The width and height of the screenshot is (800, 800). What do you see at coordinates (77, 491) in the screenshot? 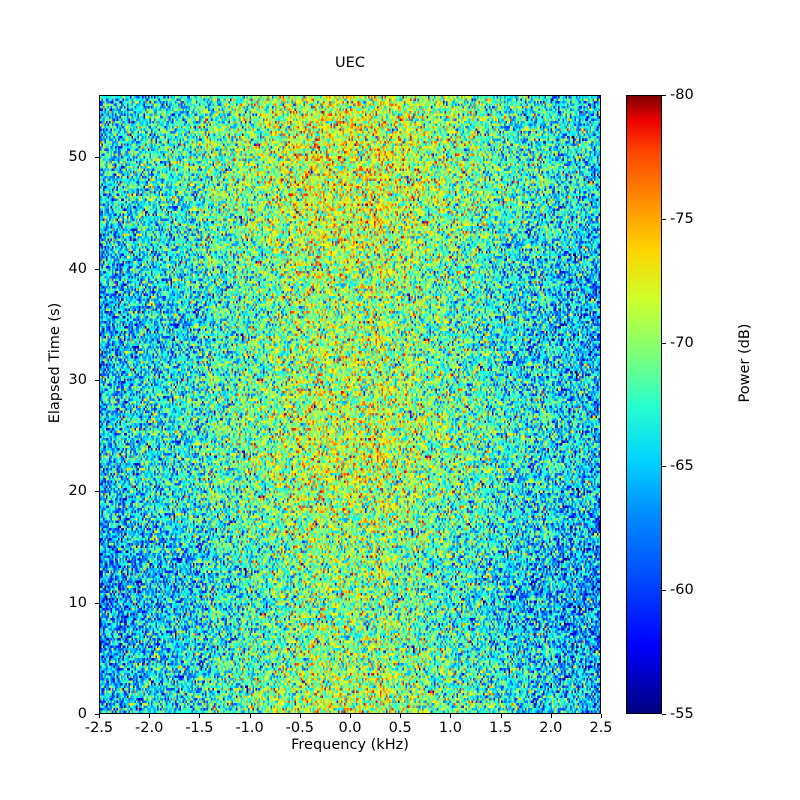
I see `y-tick-label: 20` at bounding box center [77, 491].